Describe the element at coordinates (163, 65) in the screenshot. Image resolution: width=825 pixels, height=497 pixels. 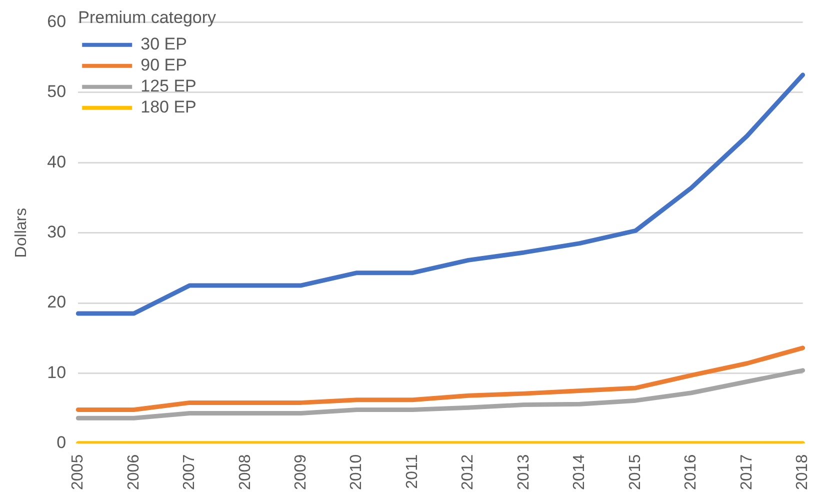
I see `legend-label: 90 EP` at that location.